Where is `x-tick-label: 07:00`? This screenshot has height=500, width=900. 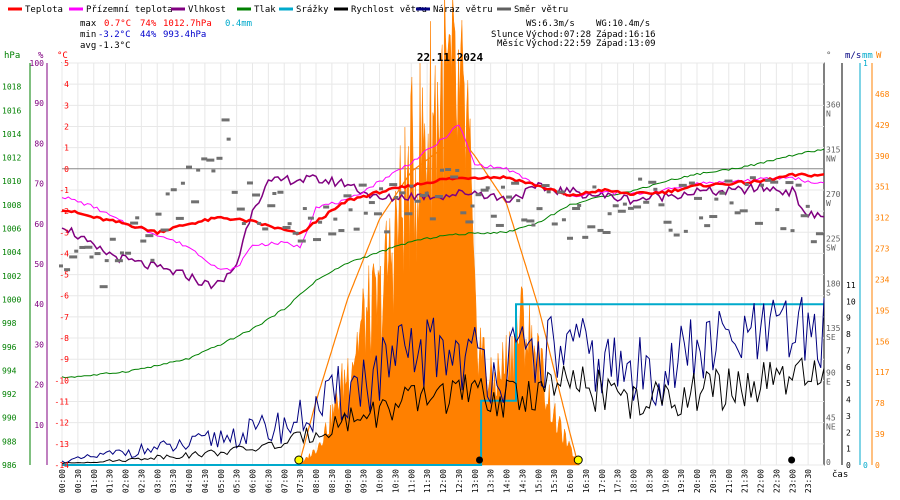
x-tick-label: 07:00 is located at coordinates (284, 481).